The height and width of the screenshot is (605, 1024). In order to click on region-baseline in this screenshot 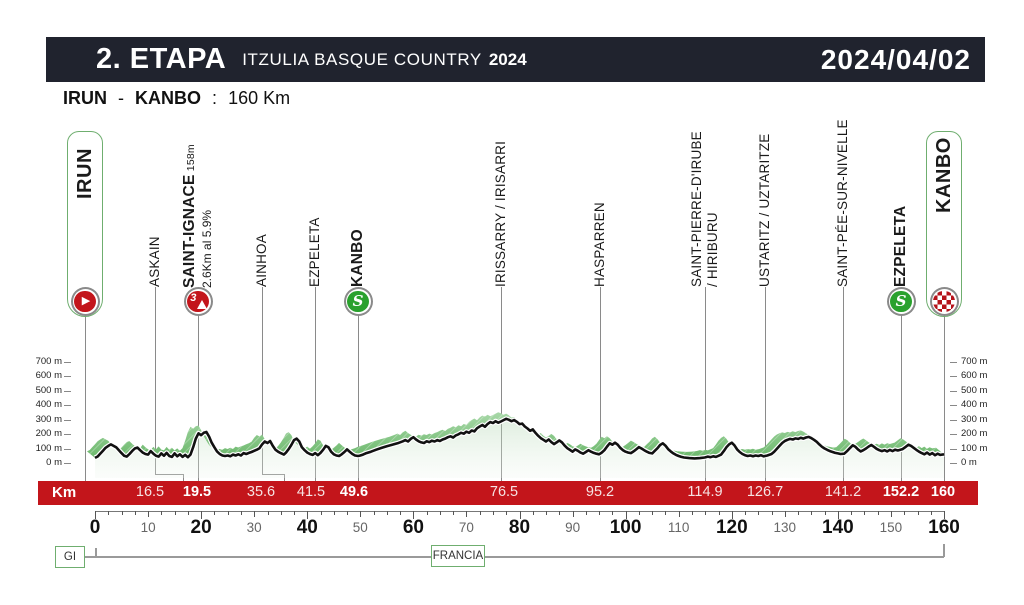, I will do `click(514, 557)`.